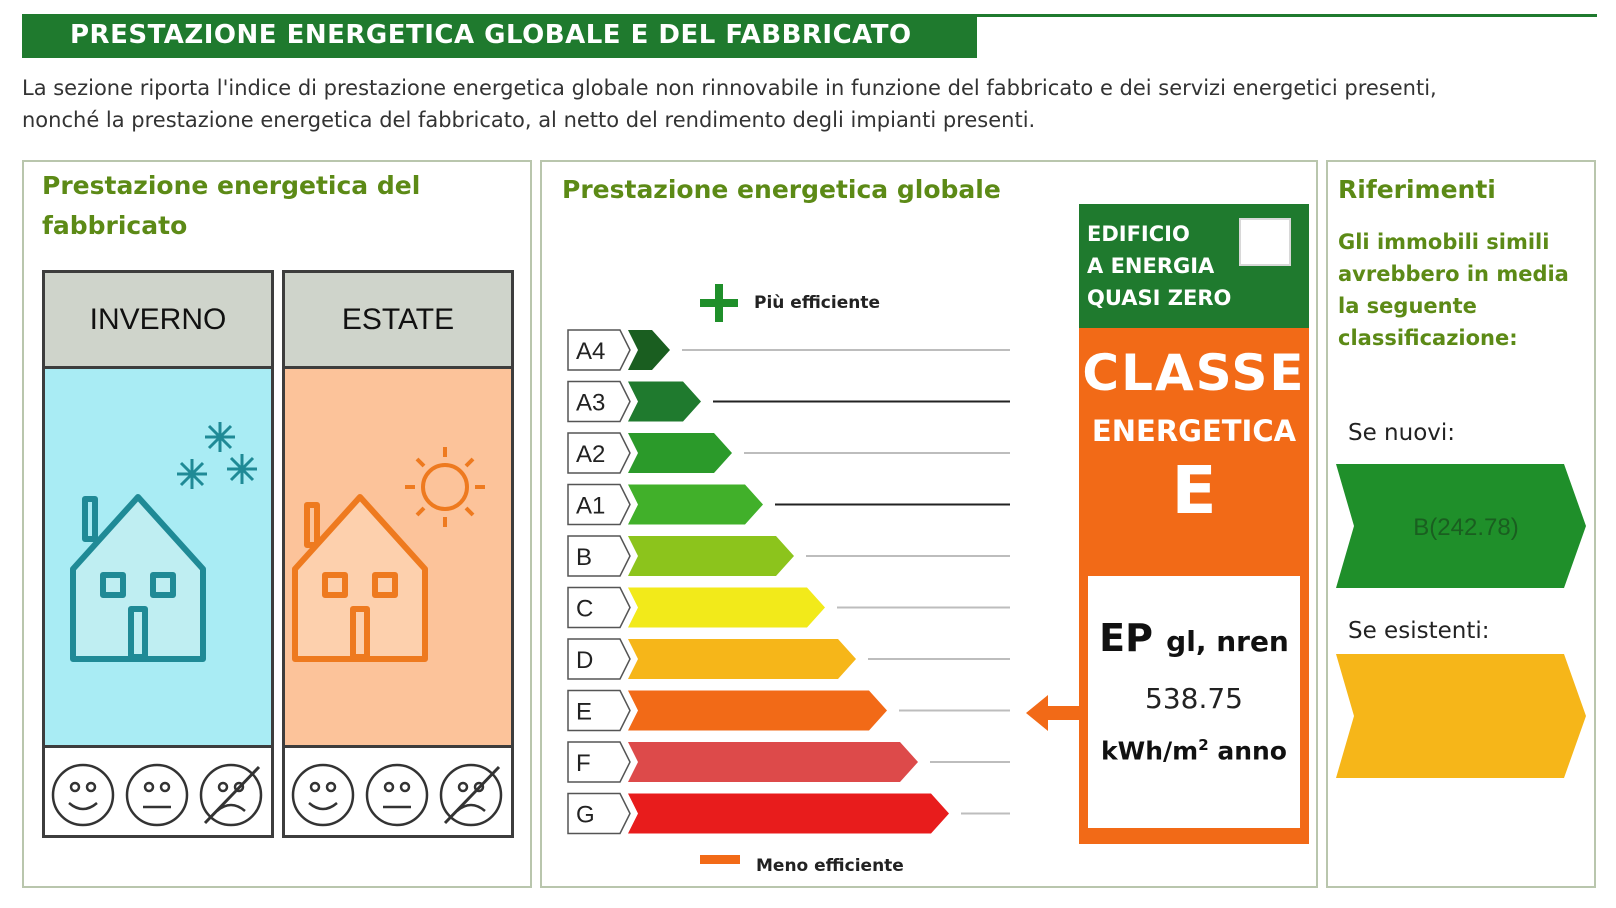  I want to click on new-buildings-value: B(242.78), so click(1465, 527).